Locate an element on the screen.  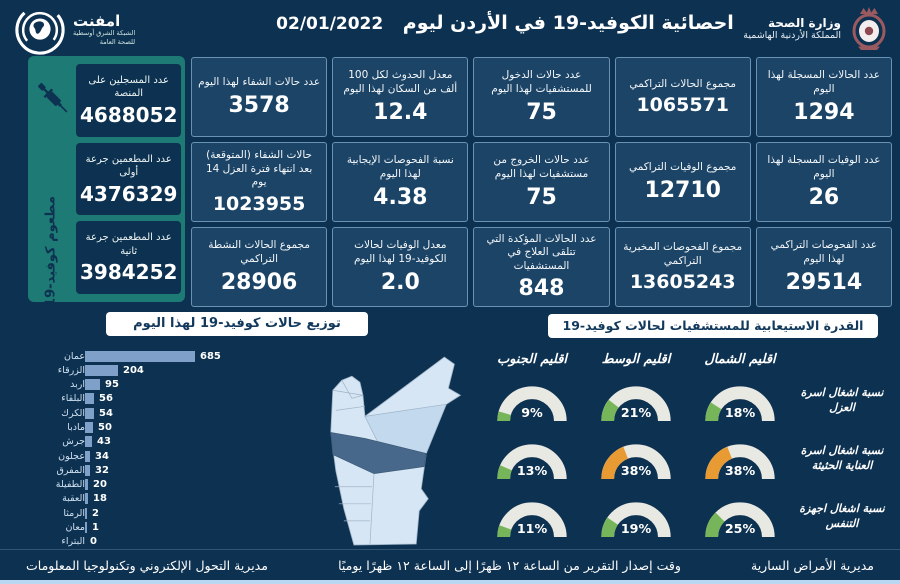
stat-card: مجموع الفحوصات المخبرية التراكمي 13605243 is located at coordinates (682, 267).